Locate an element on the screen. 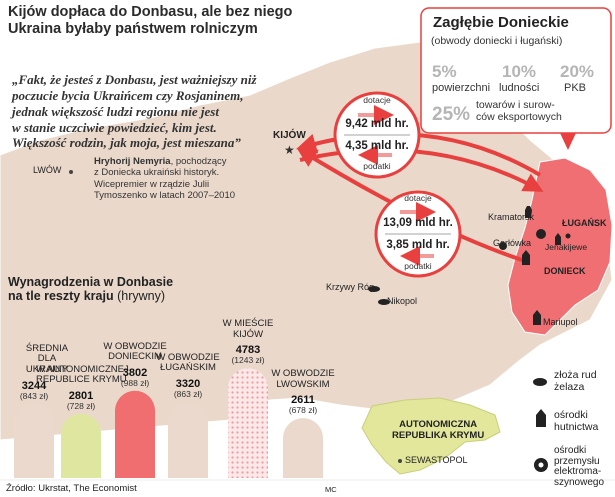 Image resolution: width=615 pixels, height=497 pixels. star-icon: ★ is located at coordinates (289, 150).